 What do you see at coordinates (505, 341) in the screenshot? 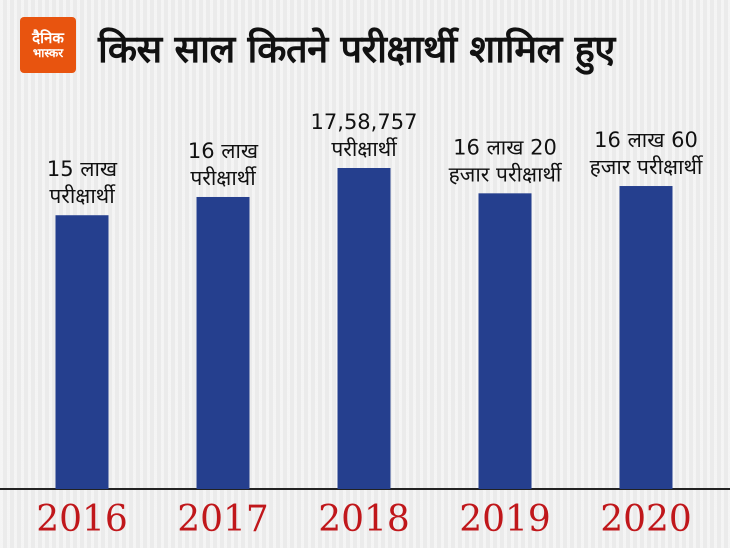
I see `bar-2019` at bounding box center [505, 341].